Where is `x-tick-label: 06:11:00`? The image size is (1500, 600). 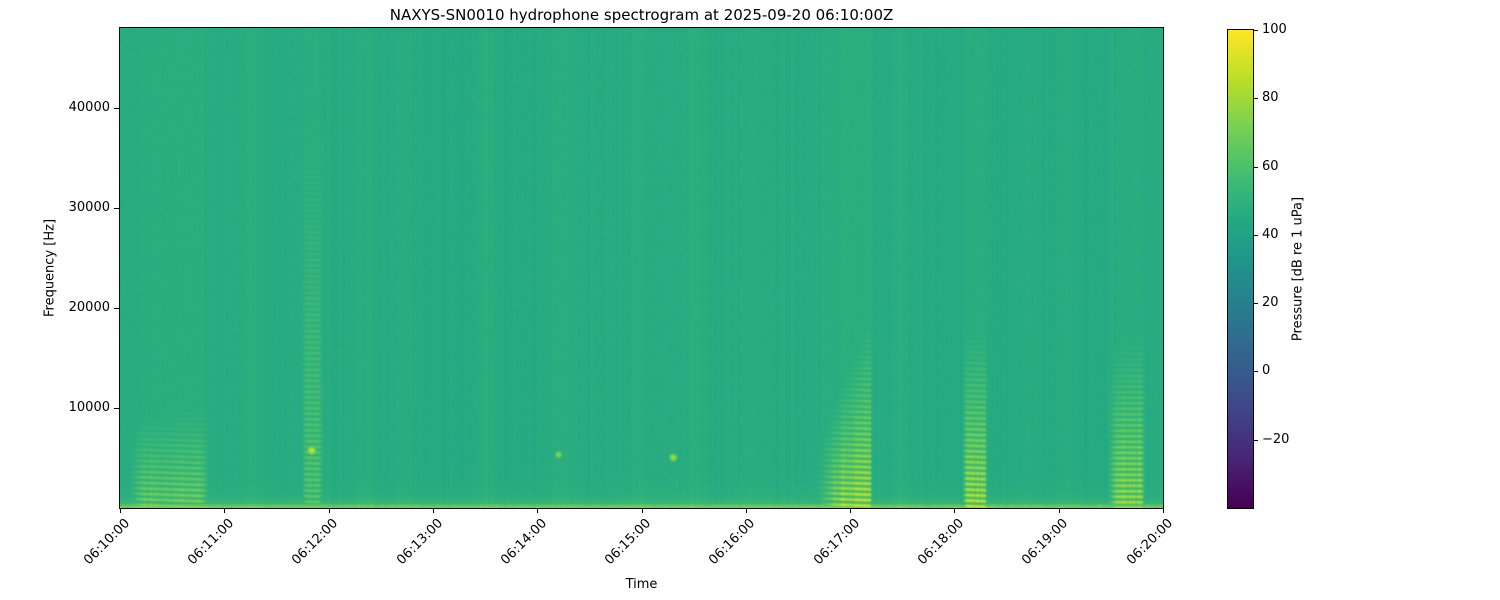 x-tick-label: 06:11:00 is located at coordinates (211, 542).